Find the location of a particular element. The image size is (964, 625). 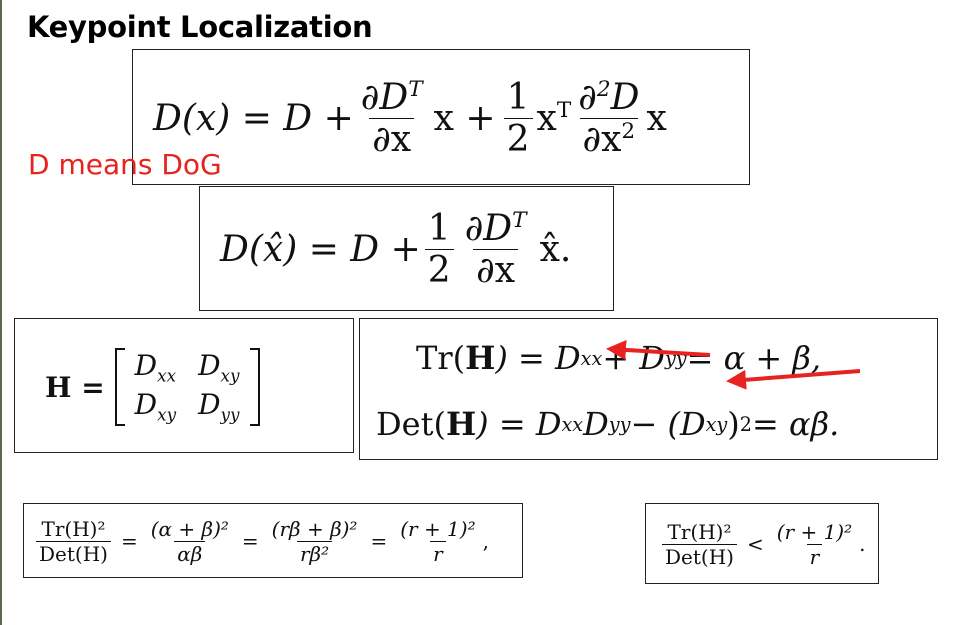

arrow-to-dxx is located at coordinates (660, 352).